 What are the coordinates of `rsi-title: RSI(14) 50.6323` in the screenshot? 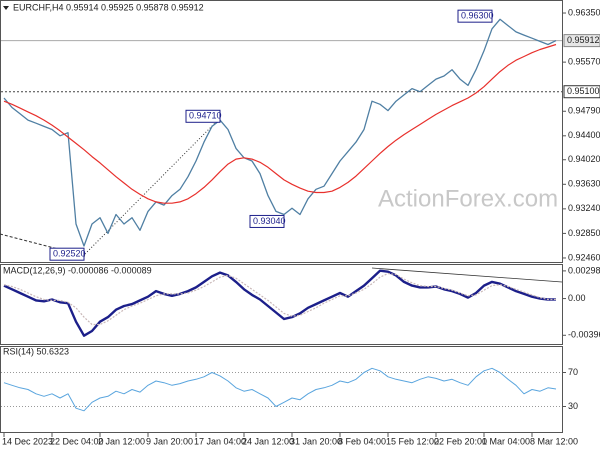 It's located at (36, 351).